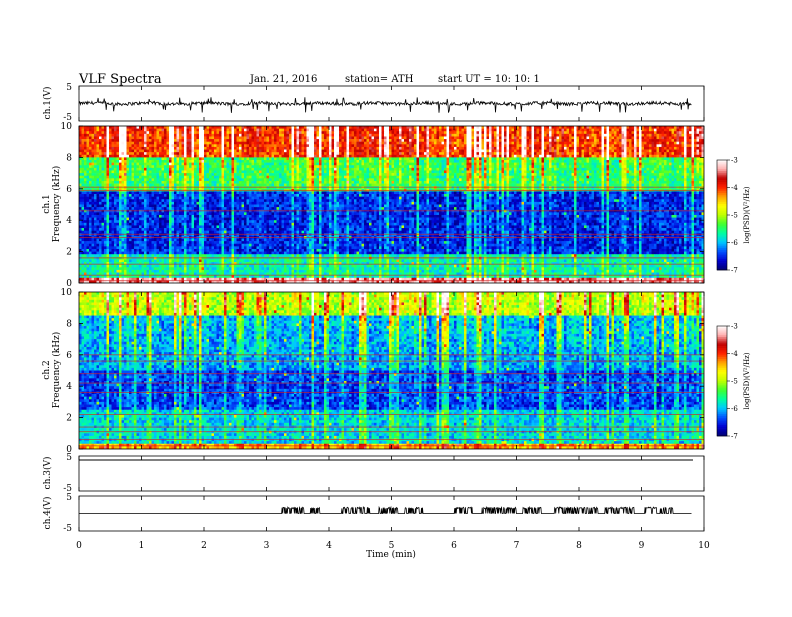  What do you see at coordinates (69, 88) in the screenshot?
I see `ch1-ytick-top: 5` at bounding box center [69, 88].